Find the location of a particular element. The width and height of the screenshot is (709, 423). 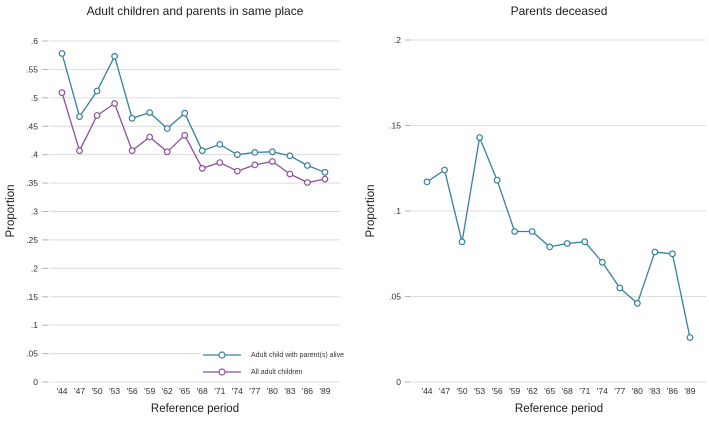

left-panel-title: Adult children and parents in same place is located at coordinates (195, 11).